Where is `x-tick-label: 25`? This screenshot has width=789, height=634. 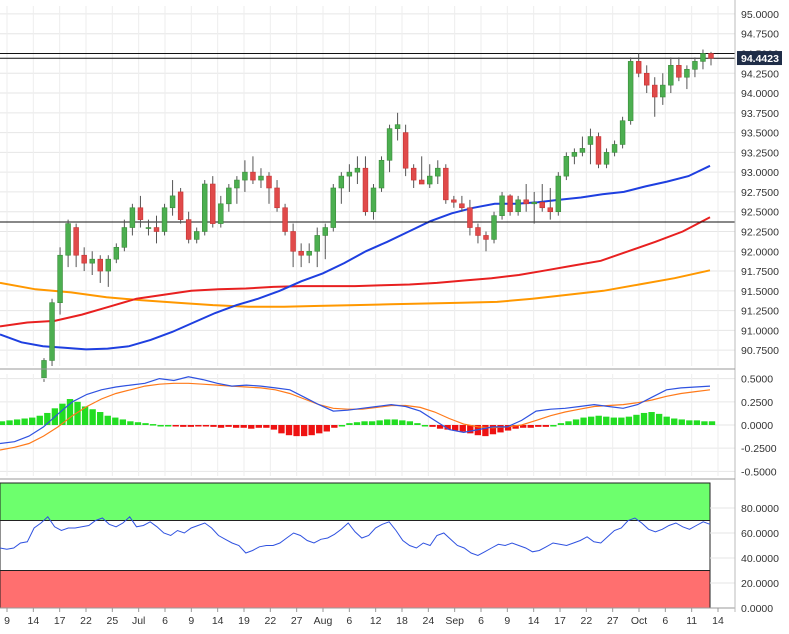
x-tick-label: 25 is located at coordinates (112, 621).